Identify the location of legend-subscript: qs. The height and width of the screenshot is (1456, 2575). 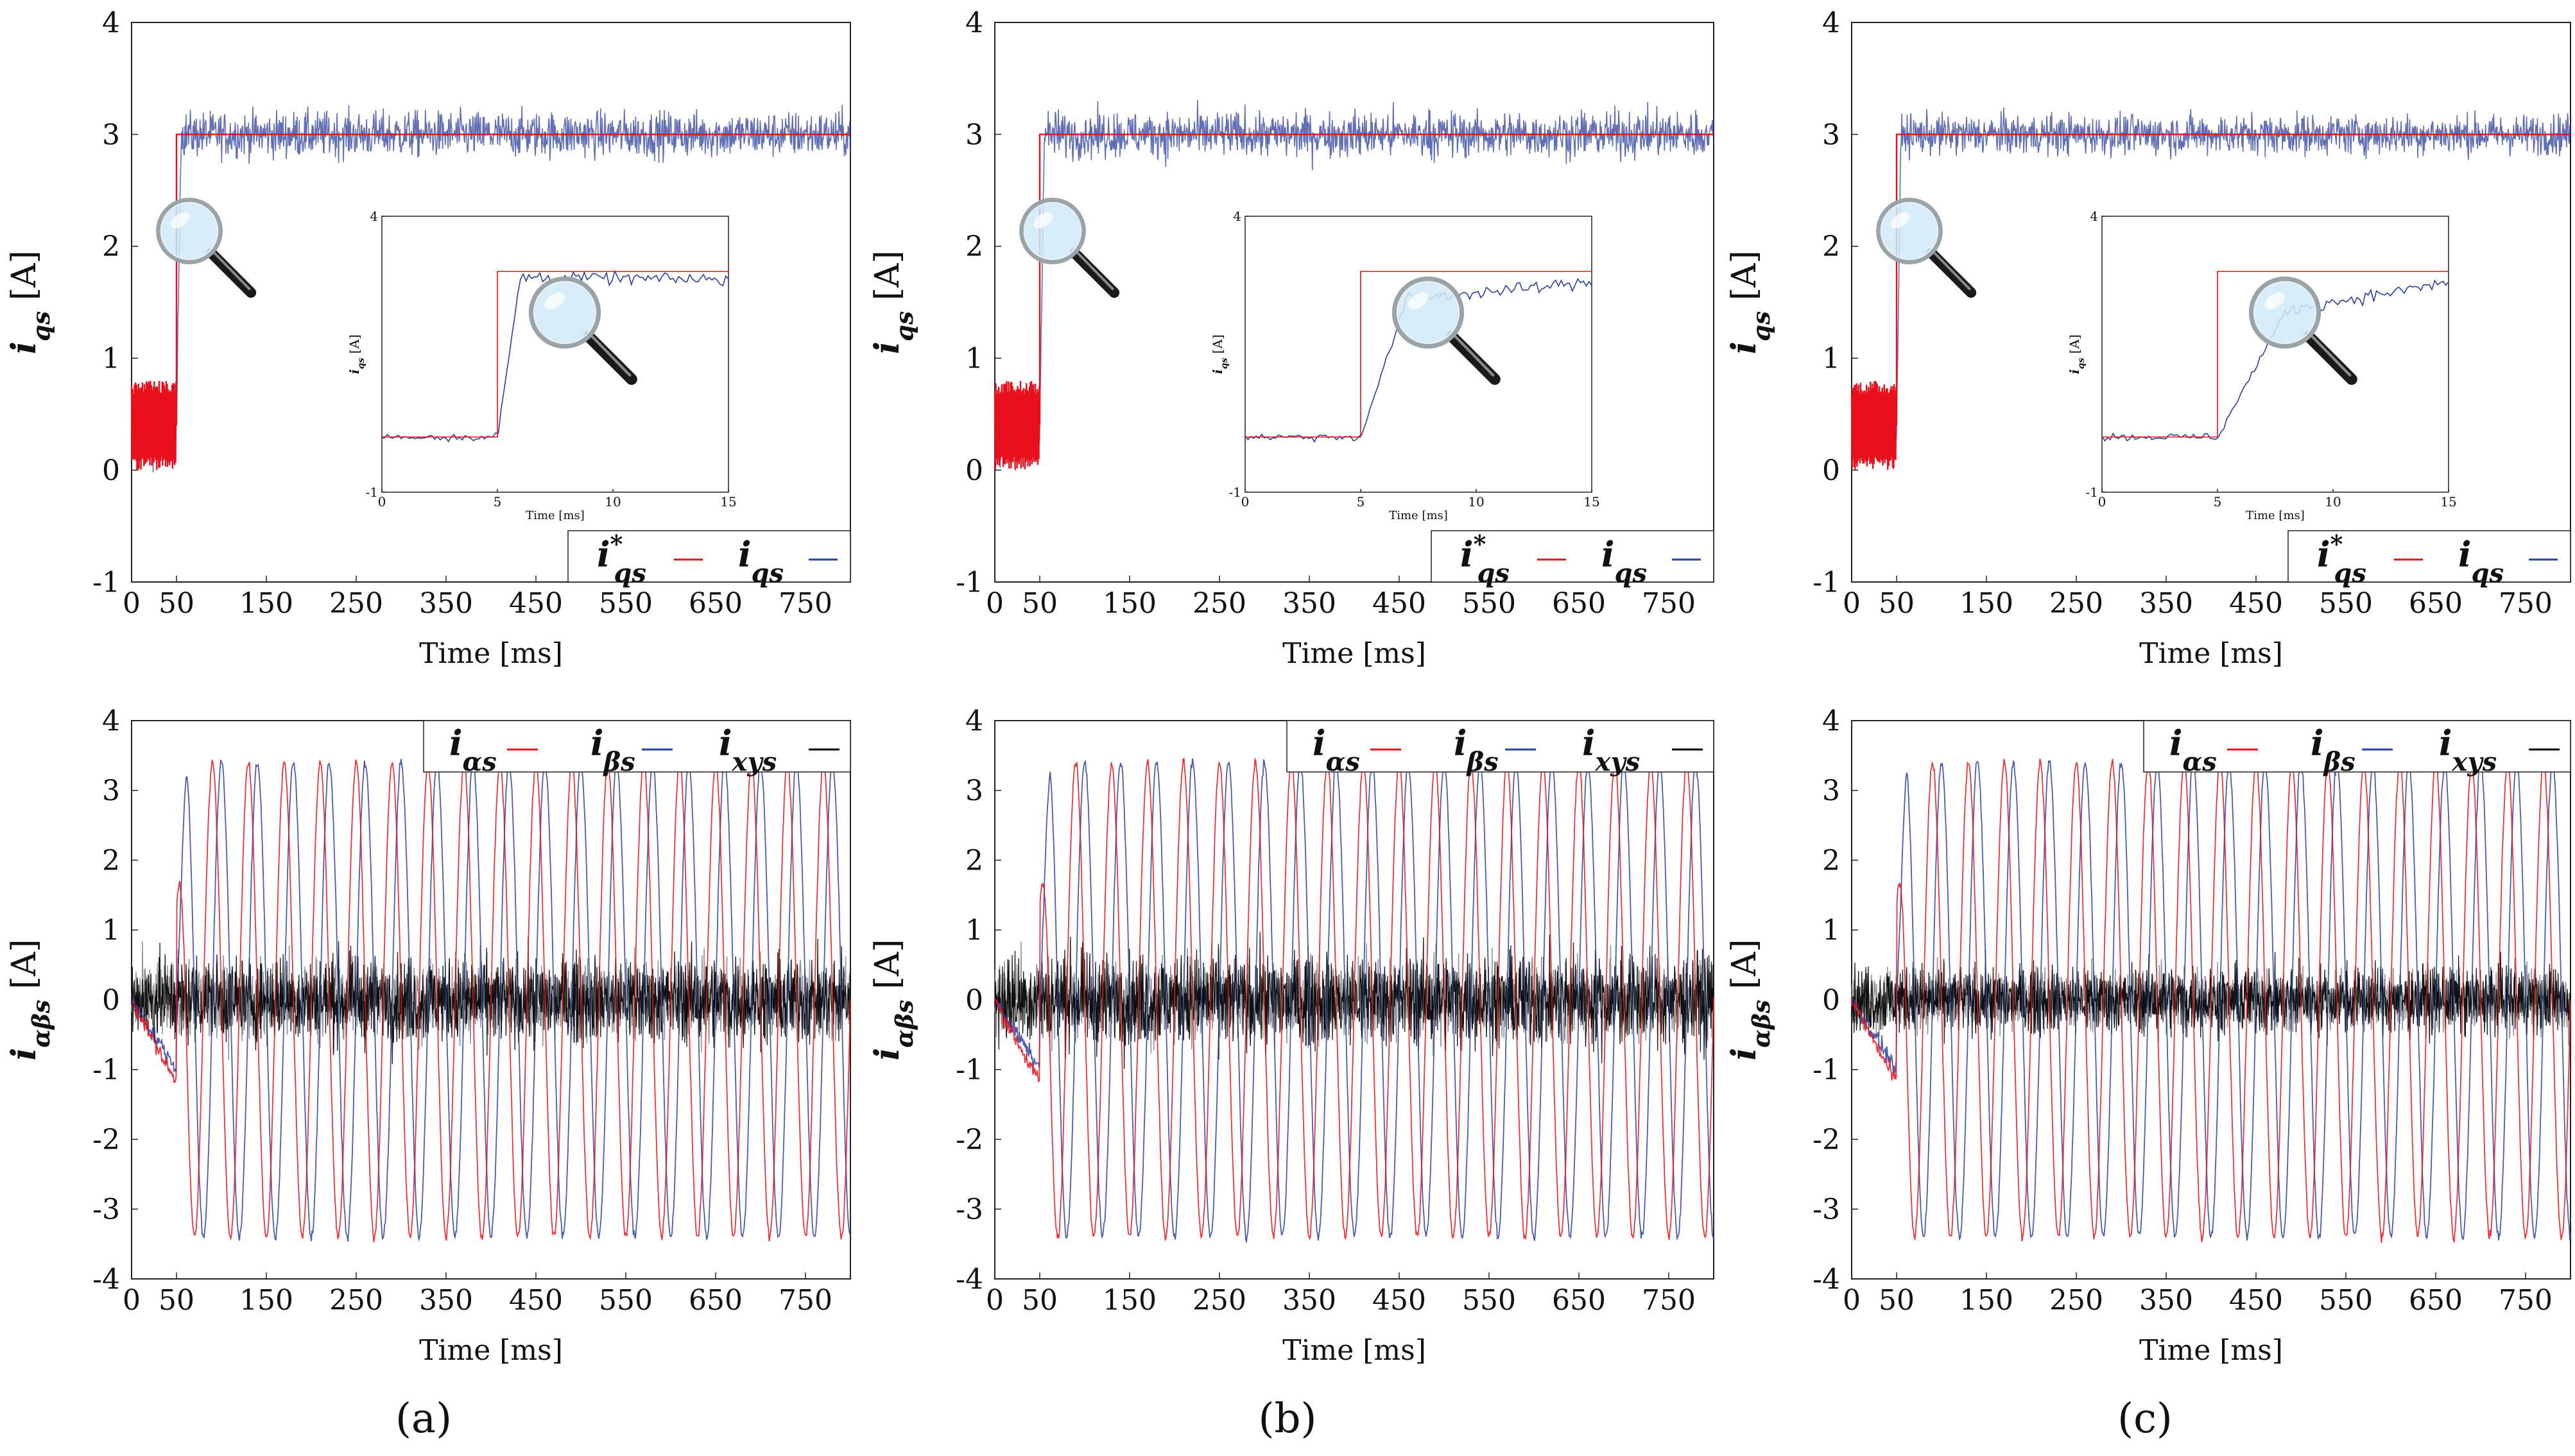
(1632, 573).